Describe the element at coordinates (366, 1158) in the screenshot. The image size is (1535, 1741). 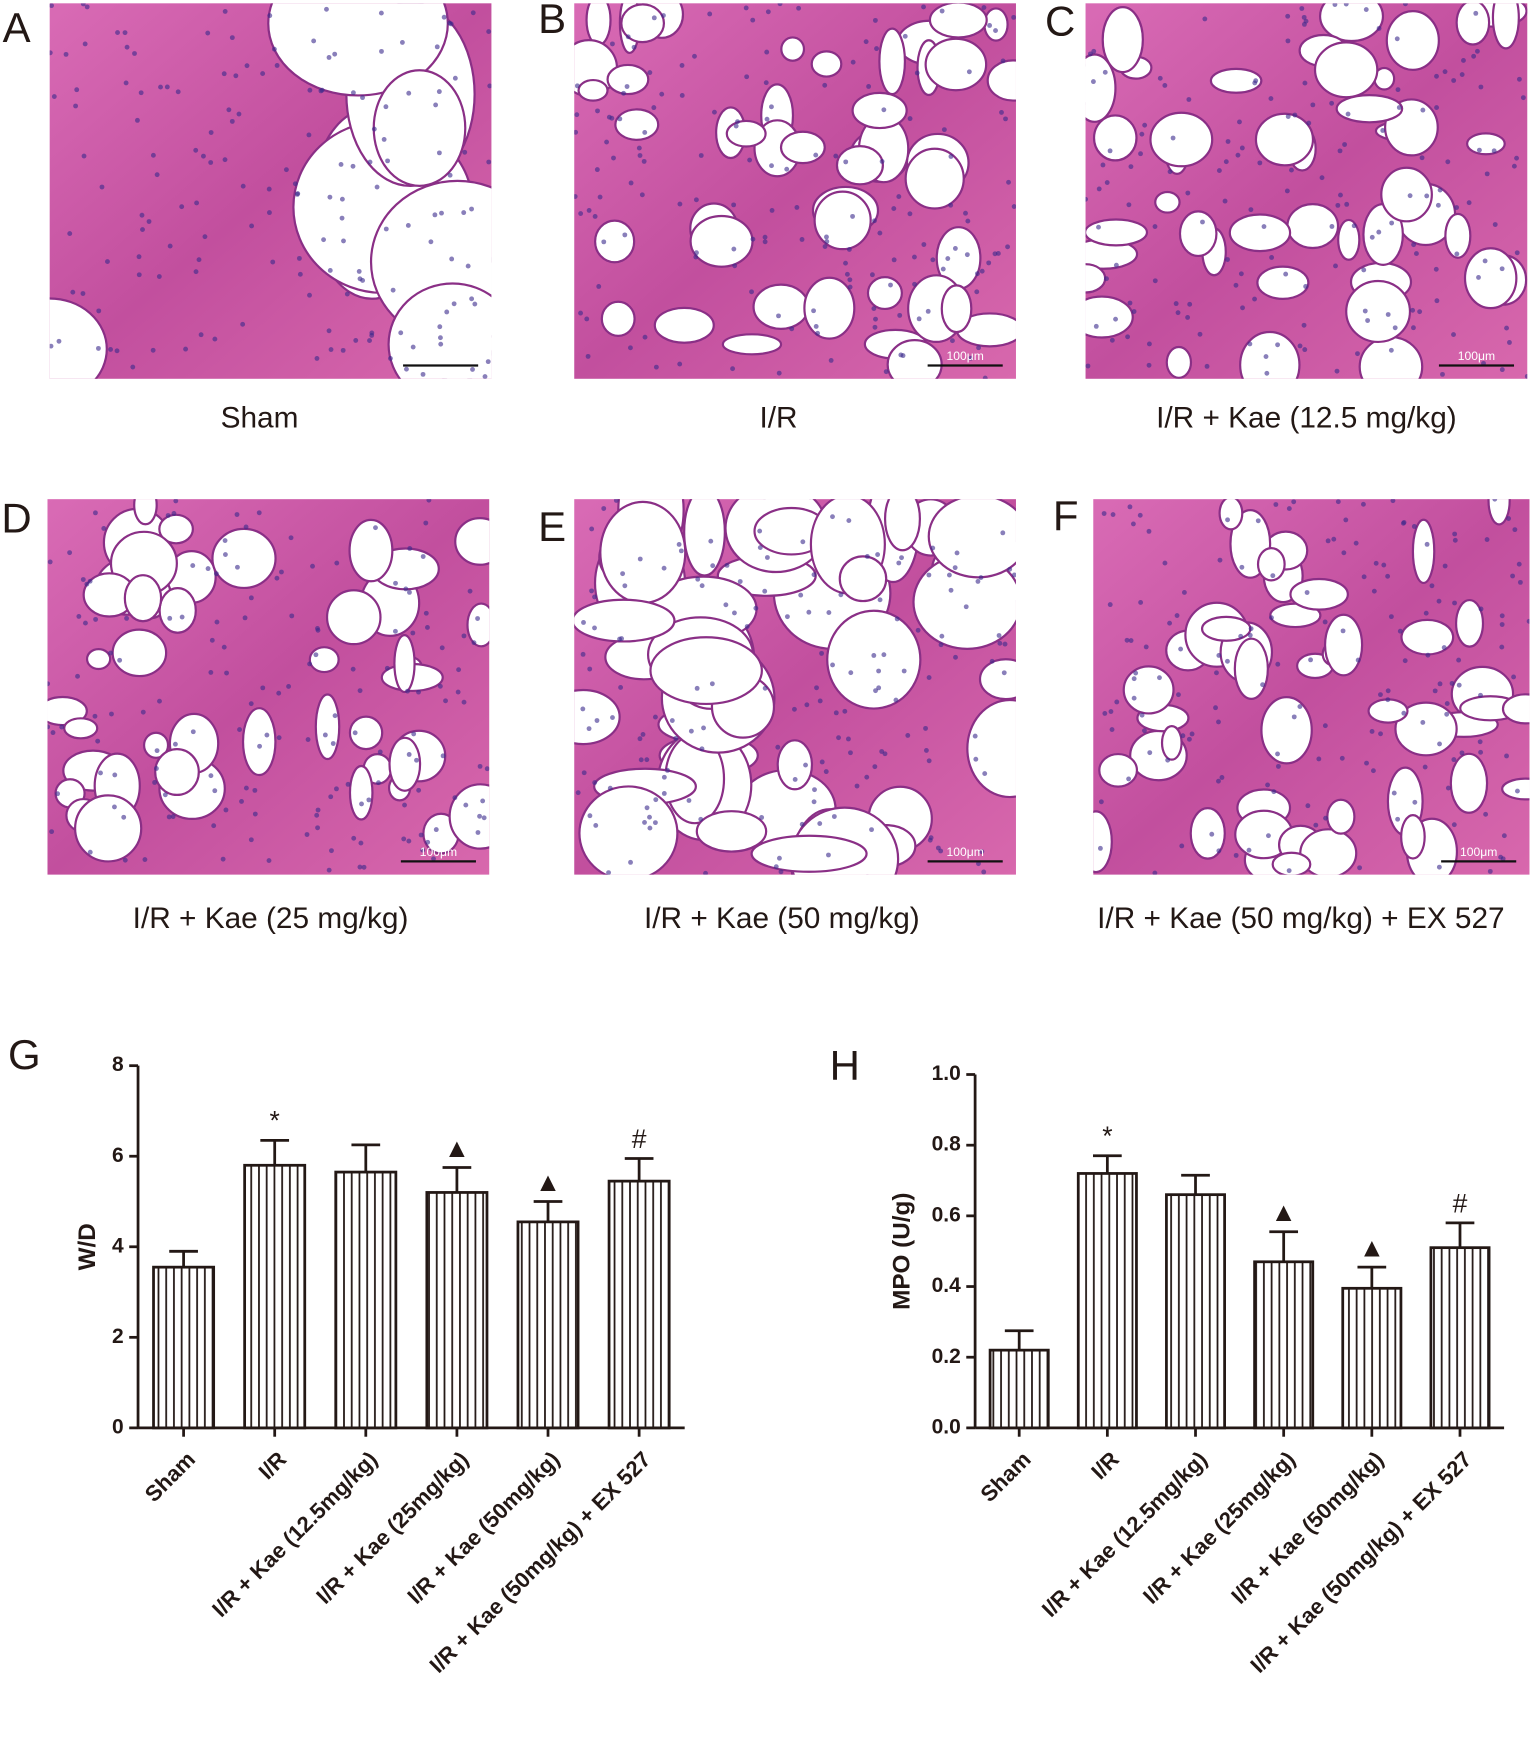
I see `error-bar` at that location.